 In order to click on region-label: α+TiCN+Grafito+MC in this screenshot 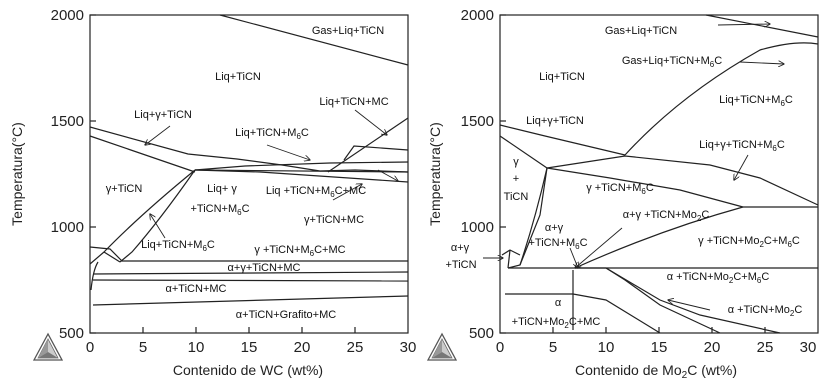, I will do `click(286, 315)`.